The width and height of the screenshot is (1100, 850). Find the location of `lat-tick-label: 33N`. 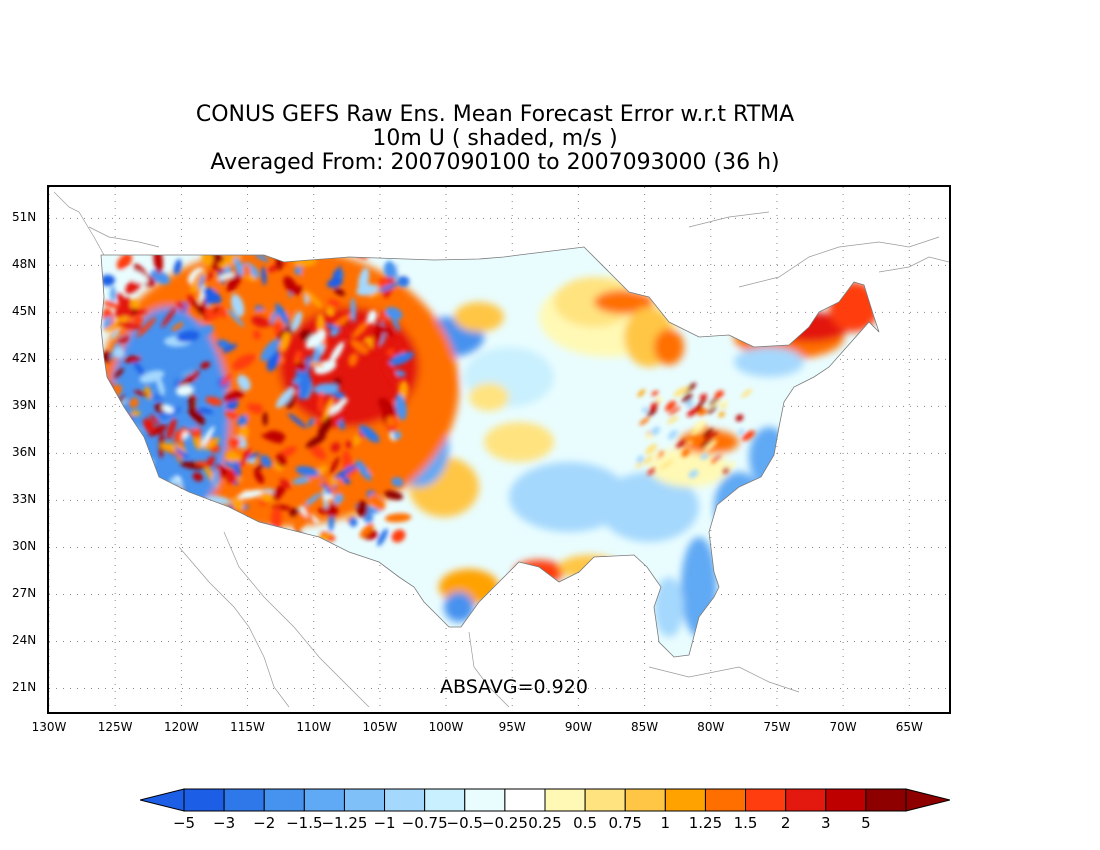

lat-tick-label: 33N is located at coordinates (24, 499).